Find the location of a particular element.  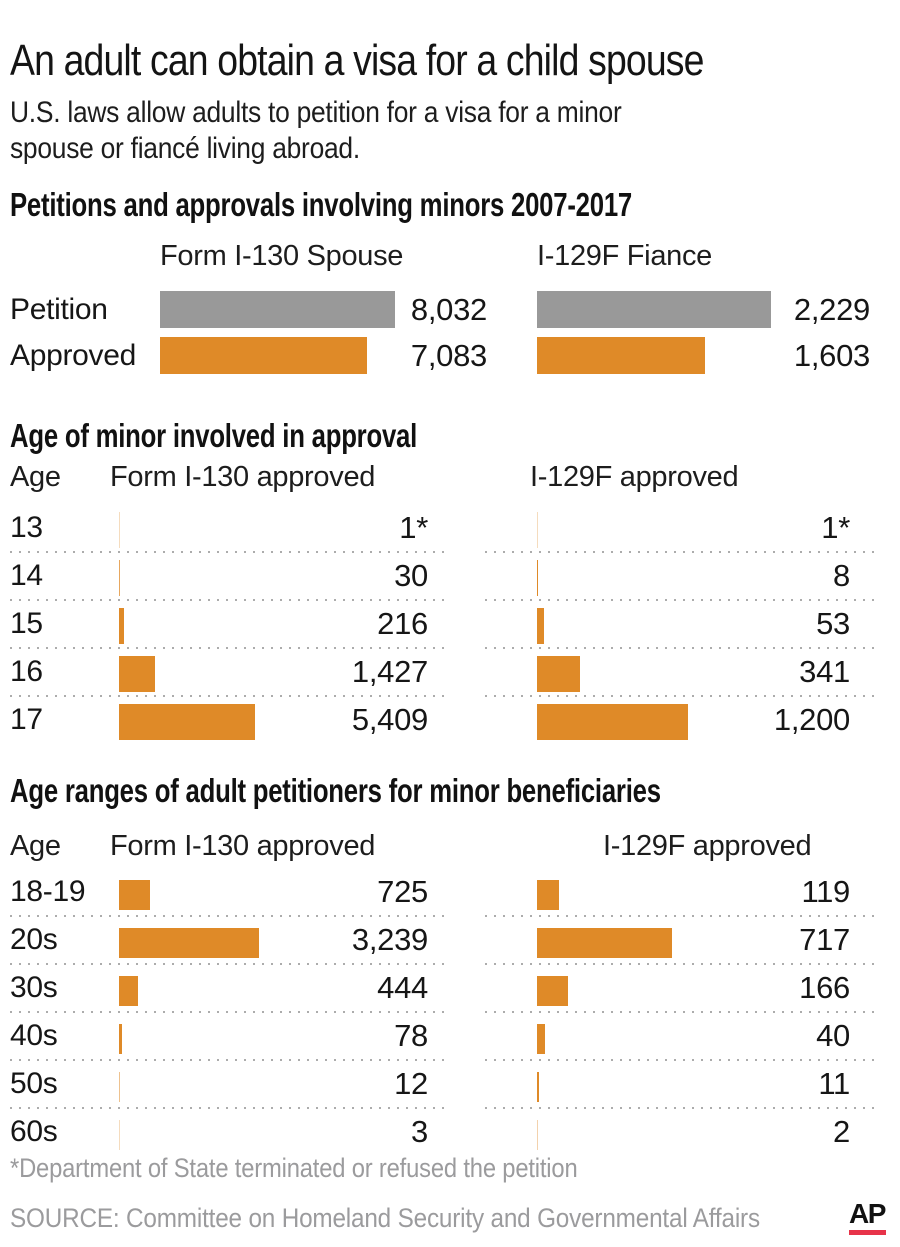

row-label: 40s is located at coordinates (34, 1035).